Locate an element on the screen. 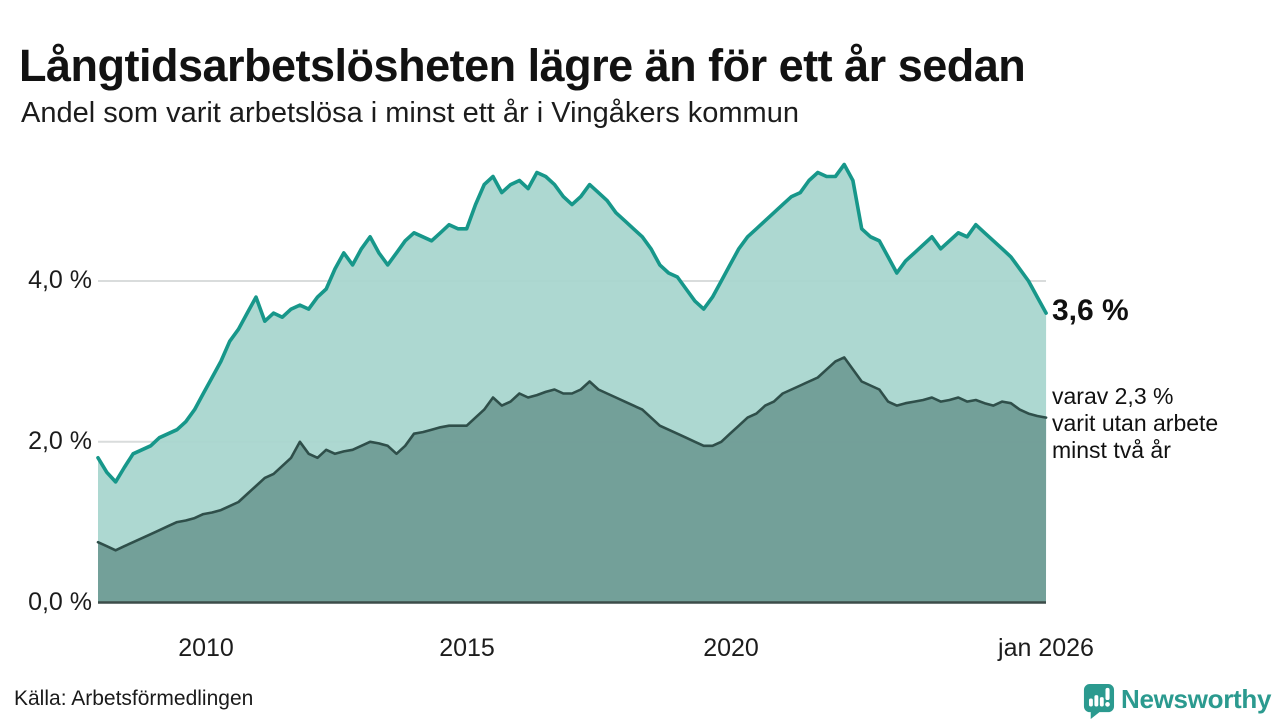 This screenshot has width=1280, height=720. y-axis-label-0pct: 0,0 % is located at coordinates (60, 602).